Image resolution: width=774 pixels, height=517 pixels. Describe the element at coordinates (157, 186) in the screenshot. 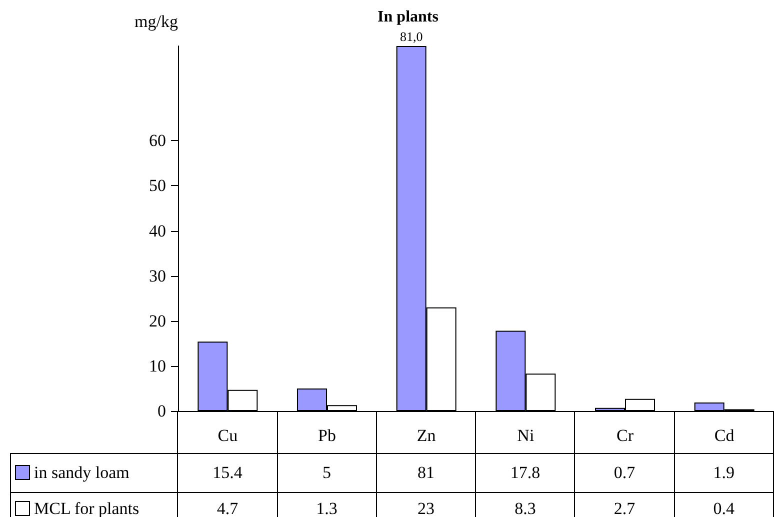

I see `y-tick-label: 50` at that location.